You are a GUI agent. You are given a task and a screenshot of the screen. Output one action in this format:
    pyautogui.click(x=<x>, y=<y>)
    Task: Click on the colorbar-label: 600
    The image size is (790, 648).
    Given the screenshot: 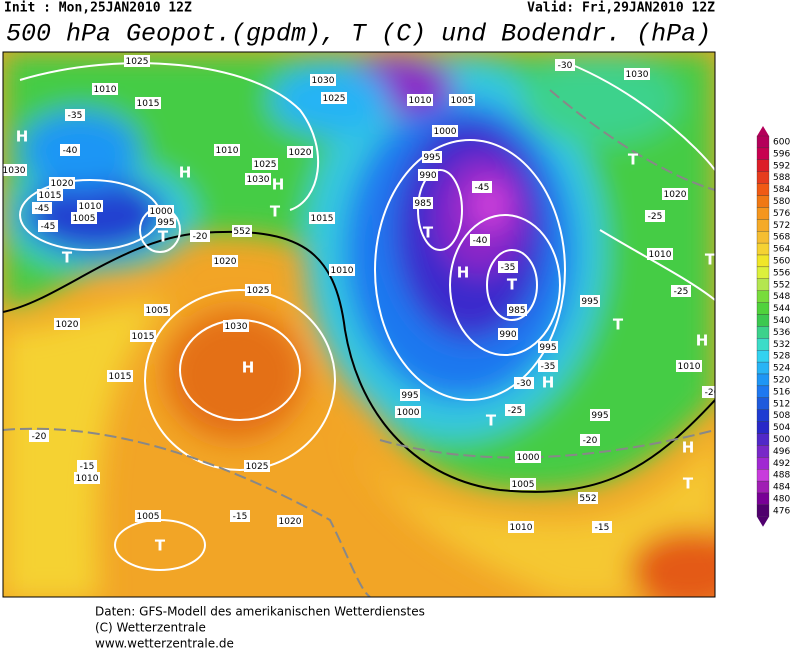 What is the action you would take?
    pyautogui.click(x=781, y=142)
    